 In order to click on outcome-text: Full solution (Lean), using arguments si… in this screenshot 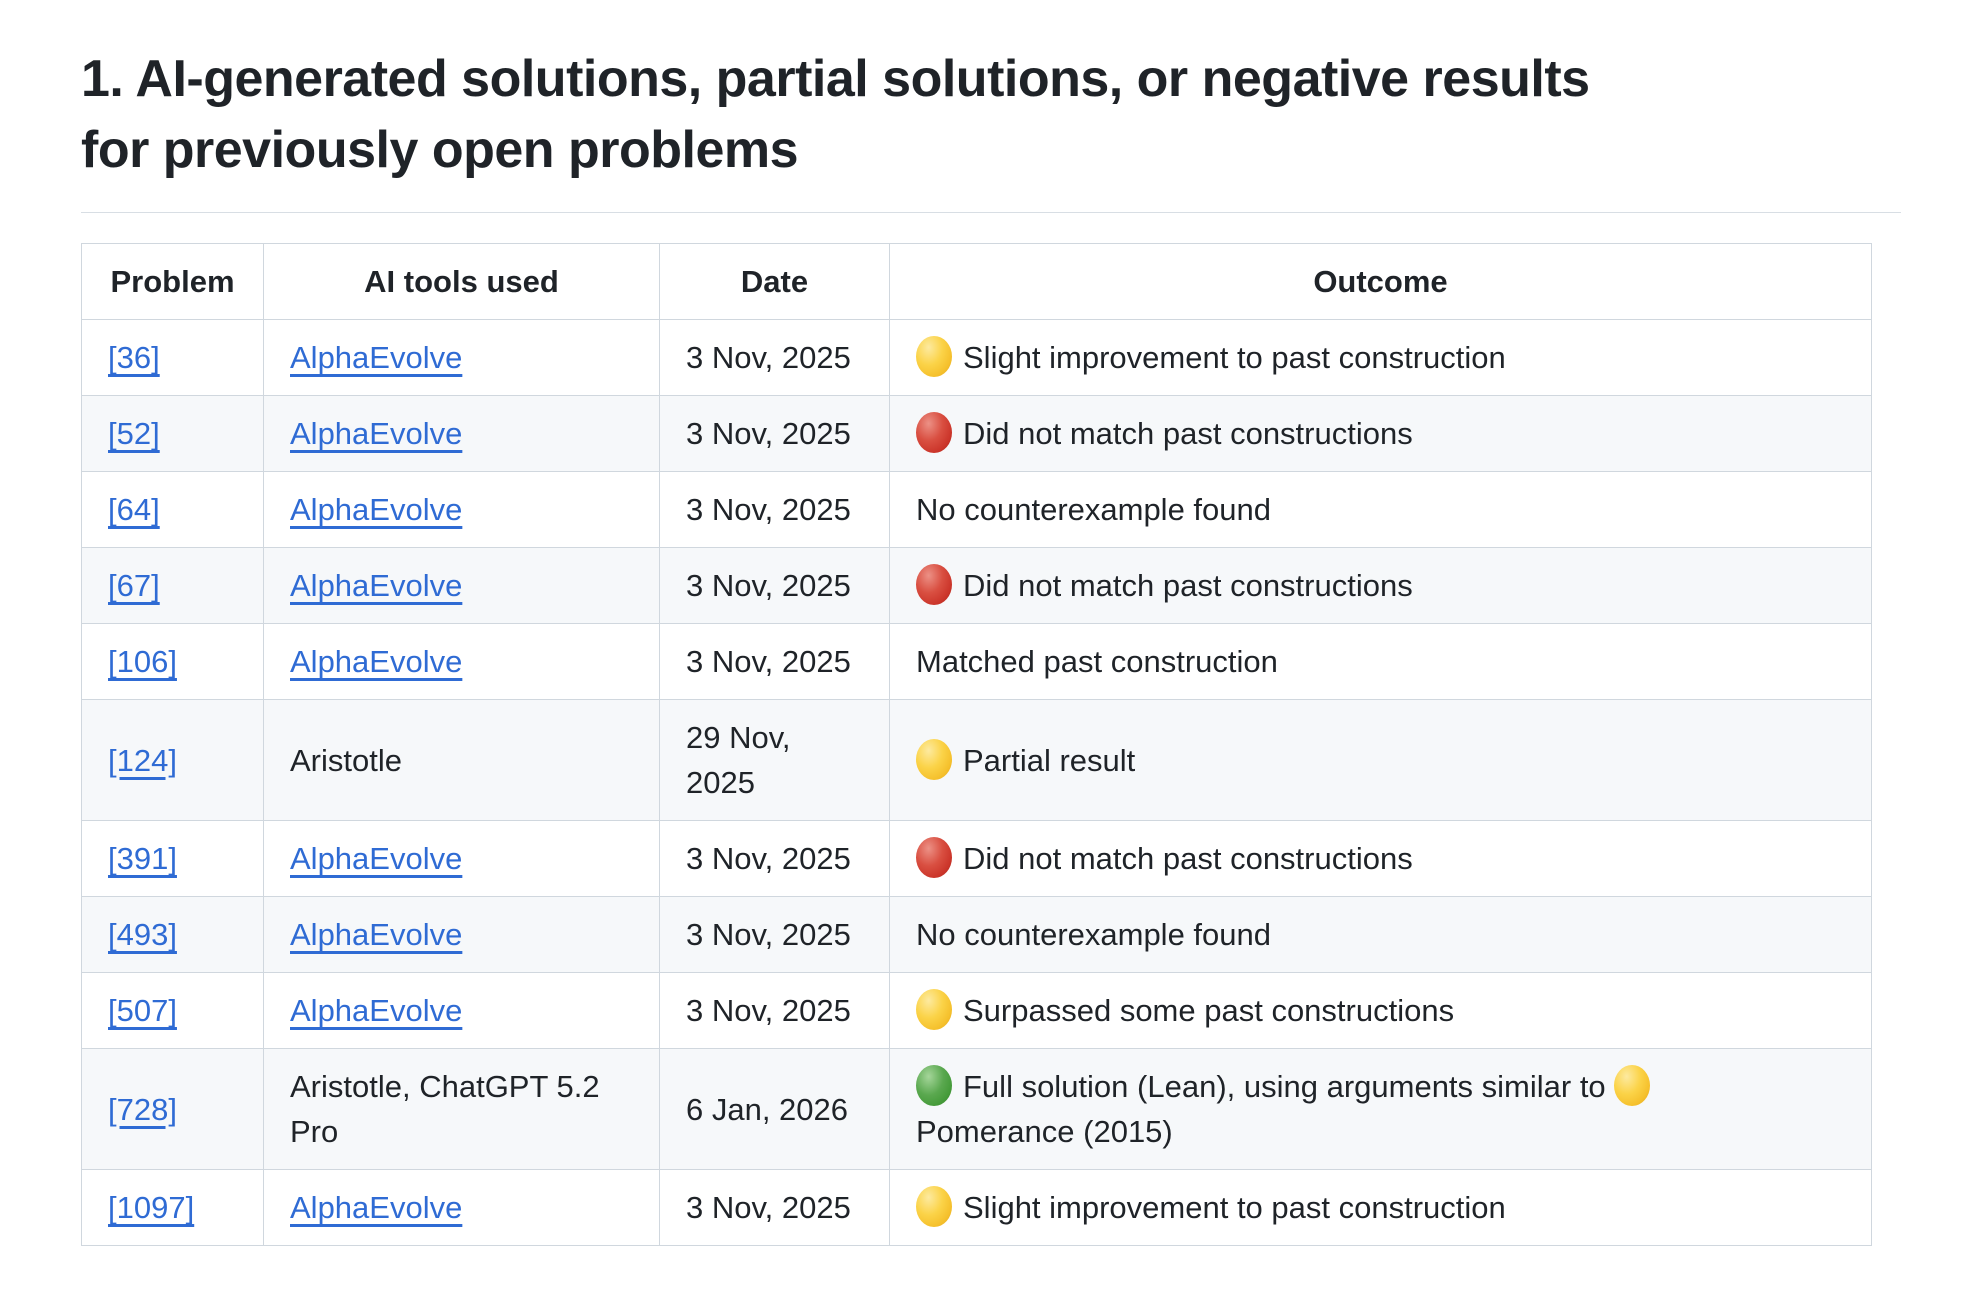, I will do `click(1289, 1086)`.